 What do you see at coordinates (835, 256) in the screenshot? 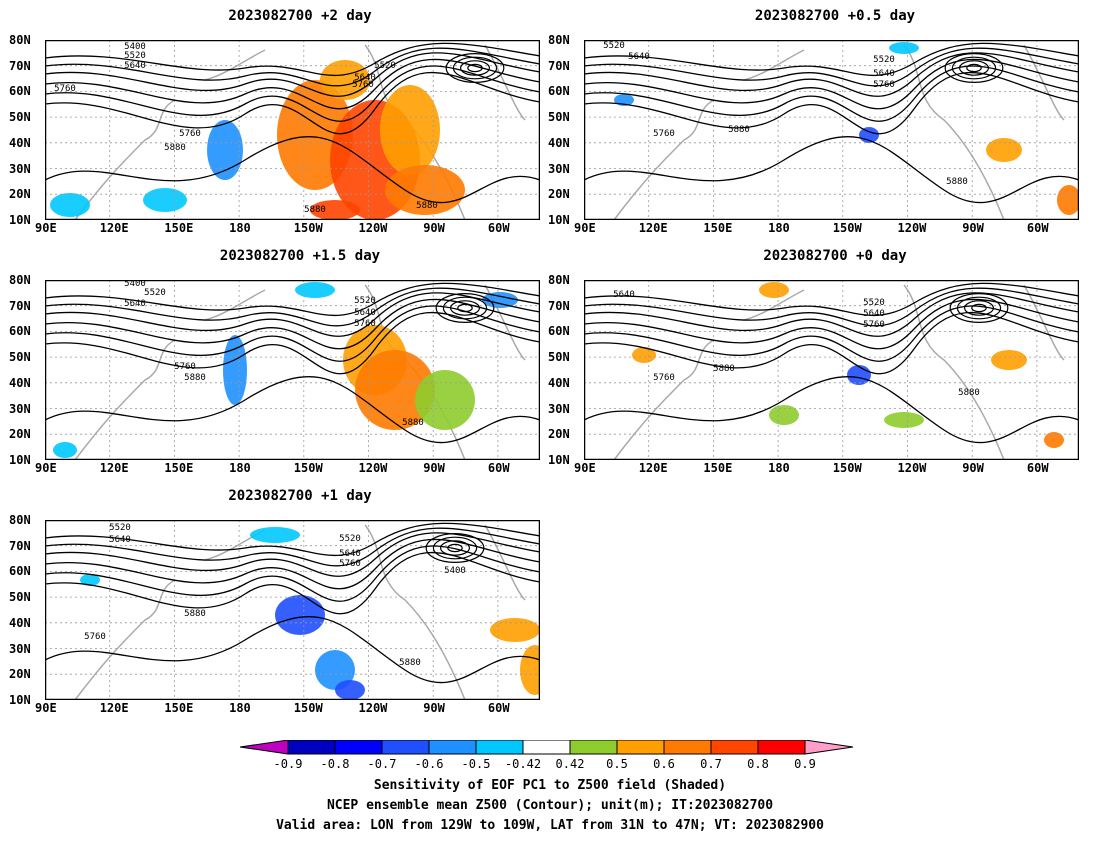
I see `panel-title-plus0: 2023082700 +0 day` at bounding box center [835, 256].